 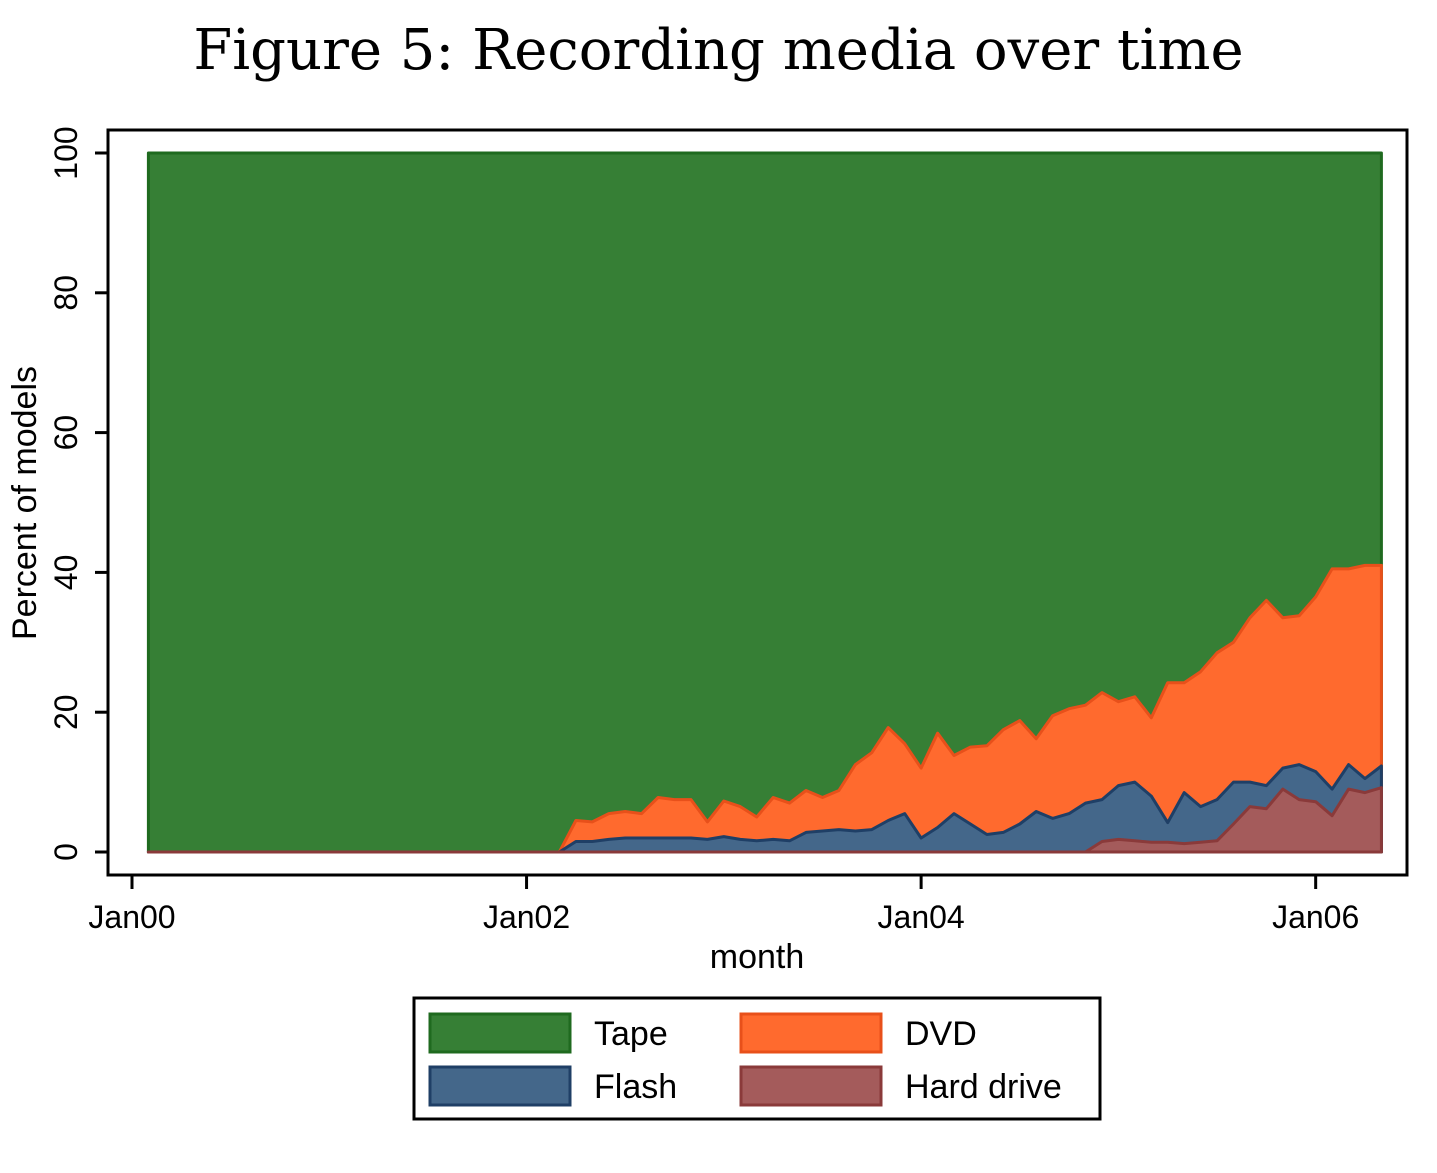 I want to click on x-tick-label: Jan06, so click(x=1315, y=917).